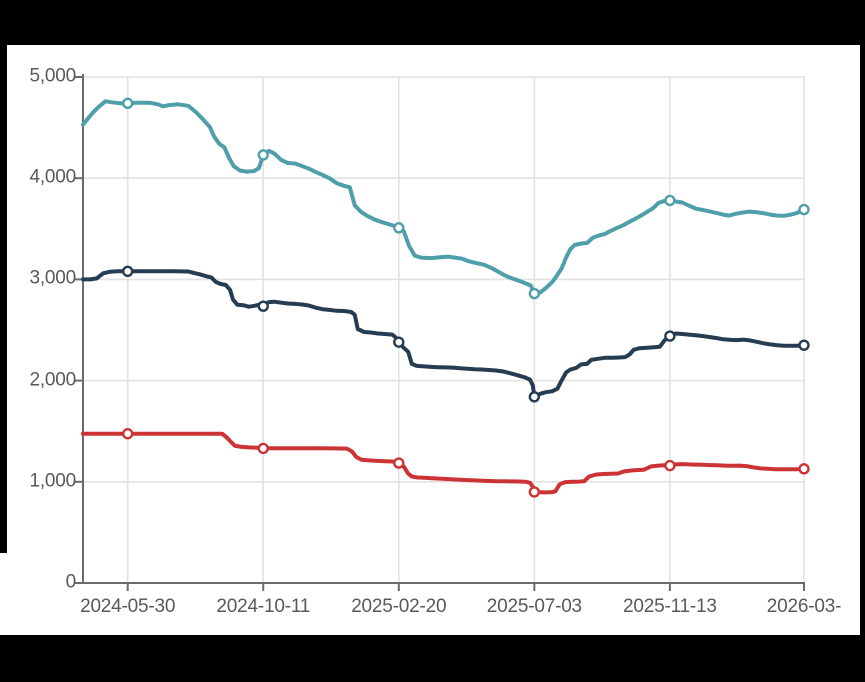 The image size is (865, 682). I want to click on y-axis-label: 2,000, so click(52, 380).